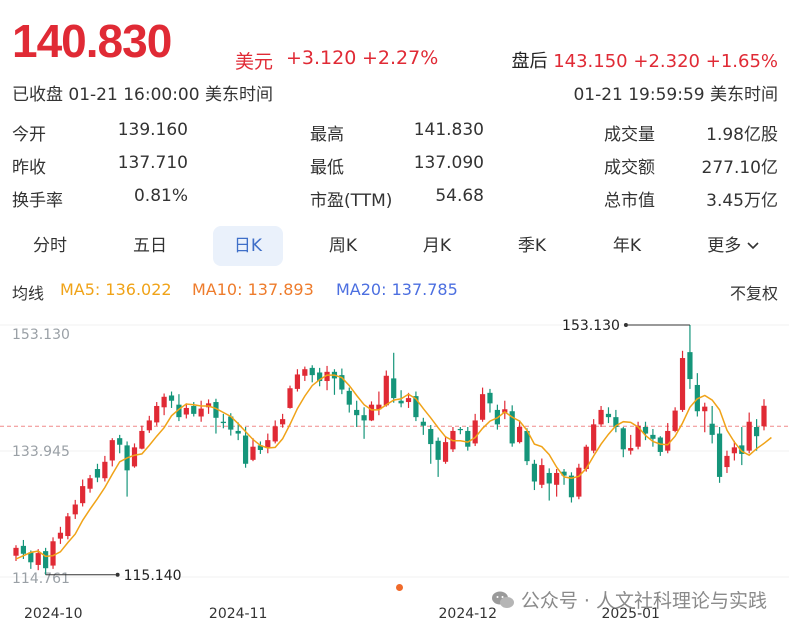 This screenshot has height=634, width=789. Describe the element at coordinates (630, 614) in the screenshot. I see `x-tick-label: 2025-01` at that location.